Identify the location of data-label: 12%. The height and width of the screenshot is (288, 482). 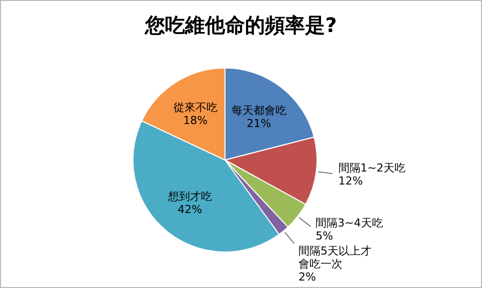
(350, 181).